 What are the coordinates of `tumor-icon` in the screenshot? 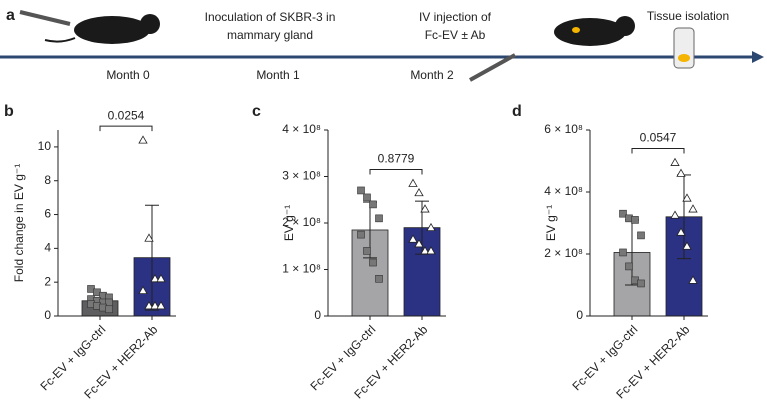 It's located at (576, 30).